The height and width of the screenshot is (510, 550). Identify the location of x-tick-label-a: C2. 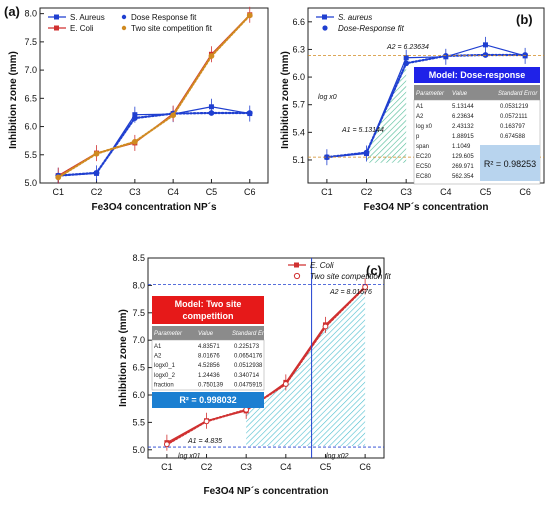
(97, 192).